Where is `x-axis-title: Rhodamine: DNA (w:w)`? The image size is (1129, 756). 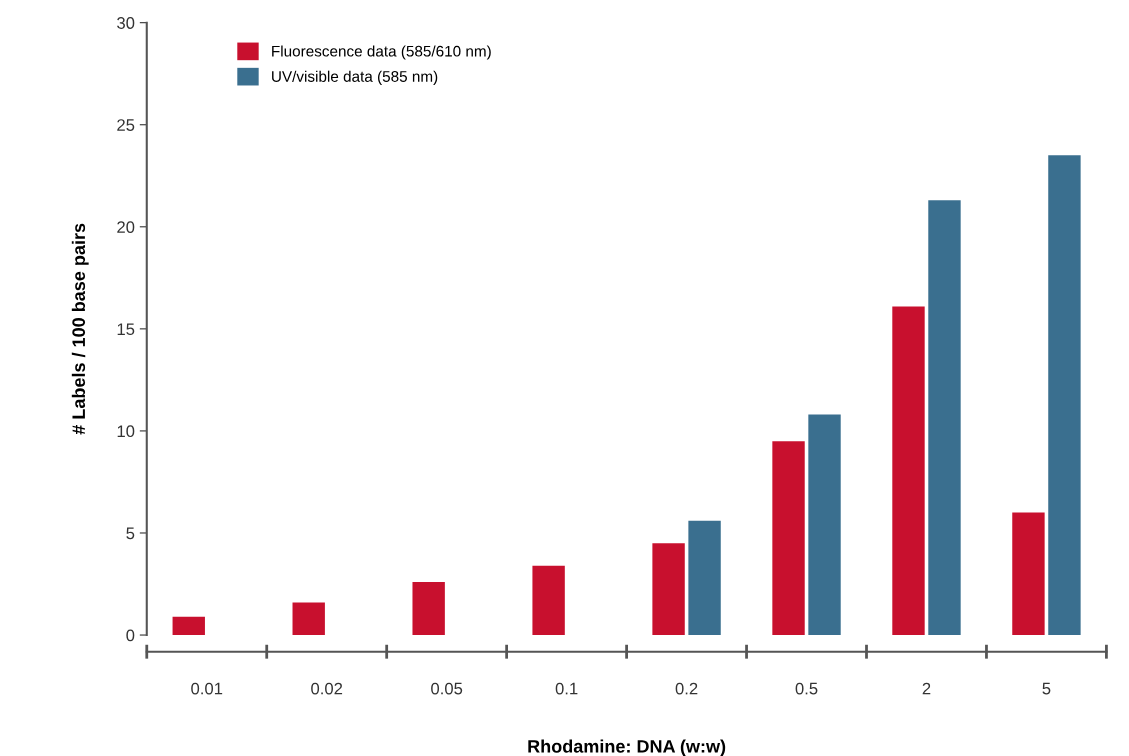 x-axis-title: Rhodamine: DNA (w:w) is located at coordinates (627, 747).